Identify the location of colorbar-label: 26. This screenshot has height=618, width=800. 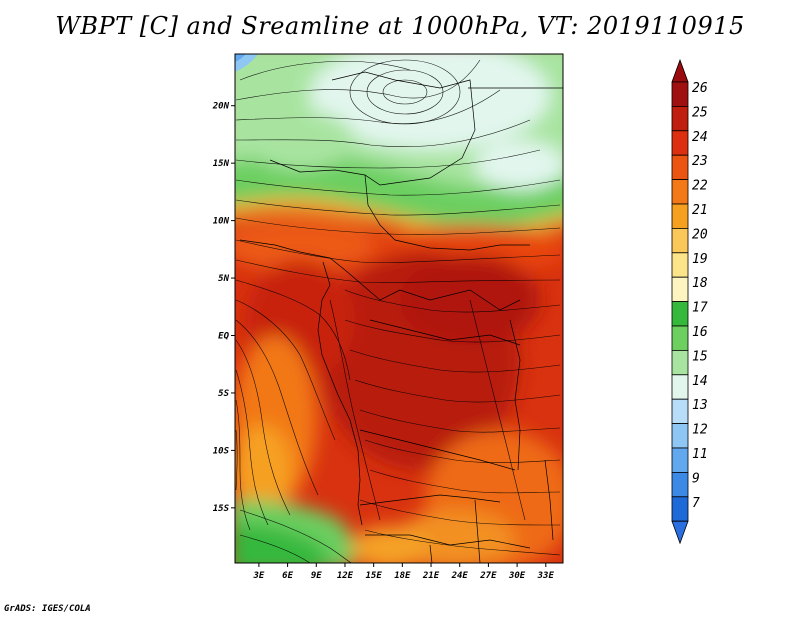
(700, 88).